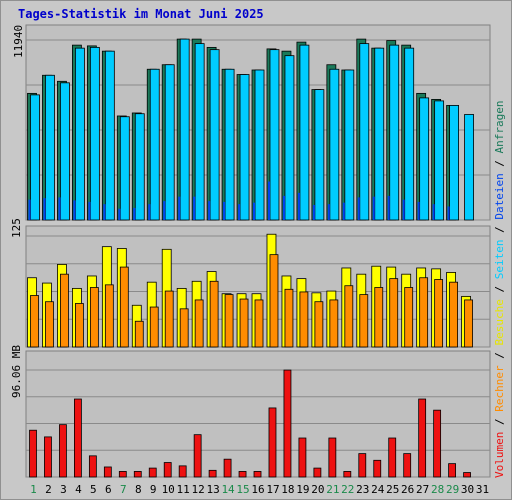 Image resolution: width=512 pixels, height=500 pixels. I want to click on x-tick-label: 12, so click(198, 489).